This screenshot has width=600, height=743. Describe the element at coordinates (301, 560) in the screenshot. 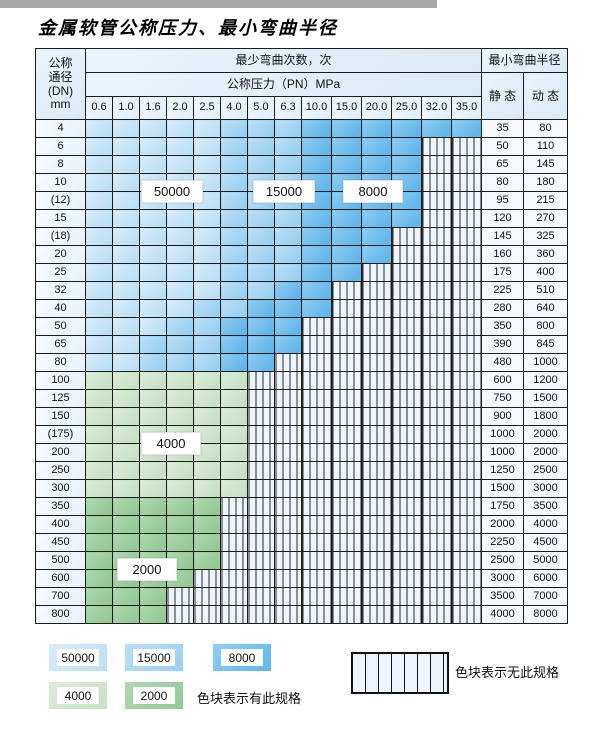

I see `table-row: 500 2500 5000` at that location.